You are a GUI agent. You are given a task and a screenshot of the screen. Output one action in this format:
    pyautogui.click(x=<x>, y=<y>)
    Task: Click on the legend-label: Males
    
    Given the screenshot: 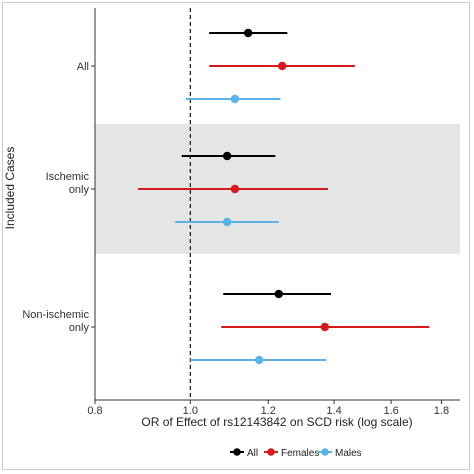 What is the action you would take?
    pyautogui.click(x=348, y=453)
    